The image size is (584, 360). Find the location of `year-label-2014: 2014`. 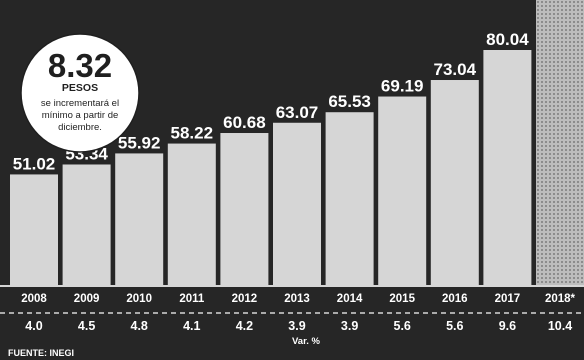

year-label-2014: 2014 is located at coordinates (350, 299).